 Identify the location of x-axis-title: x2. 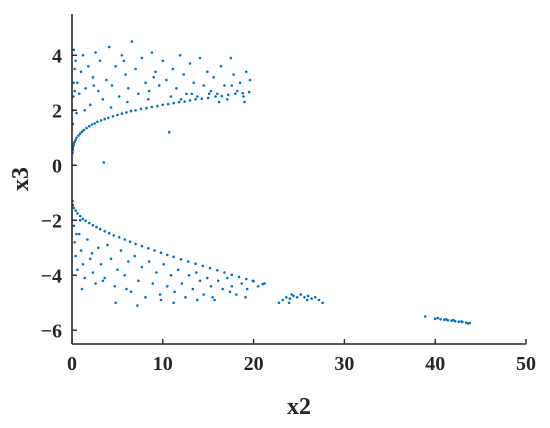
(299, 407).